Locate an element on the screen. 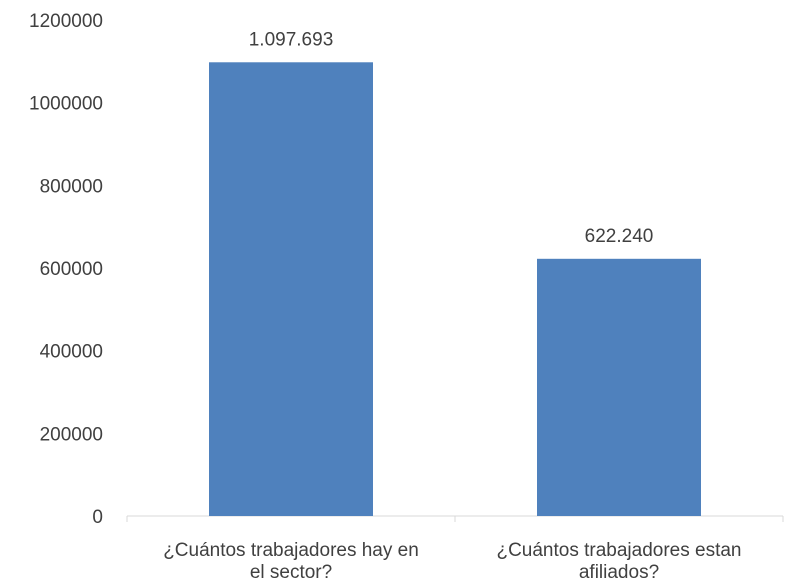  x-category-label: ¿Cuántos trabajadores estan is located at coordinates (618, 550).